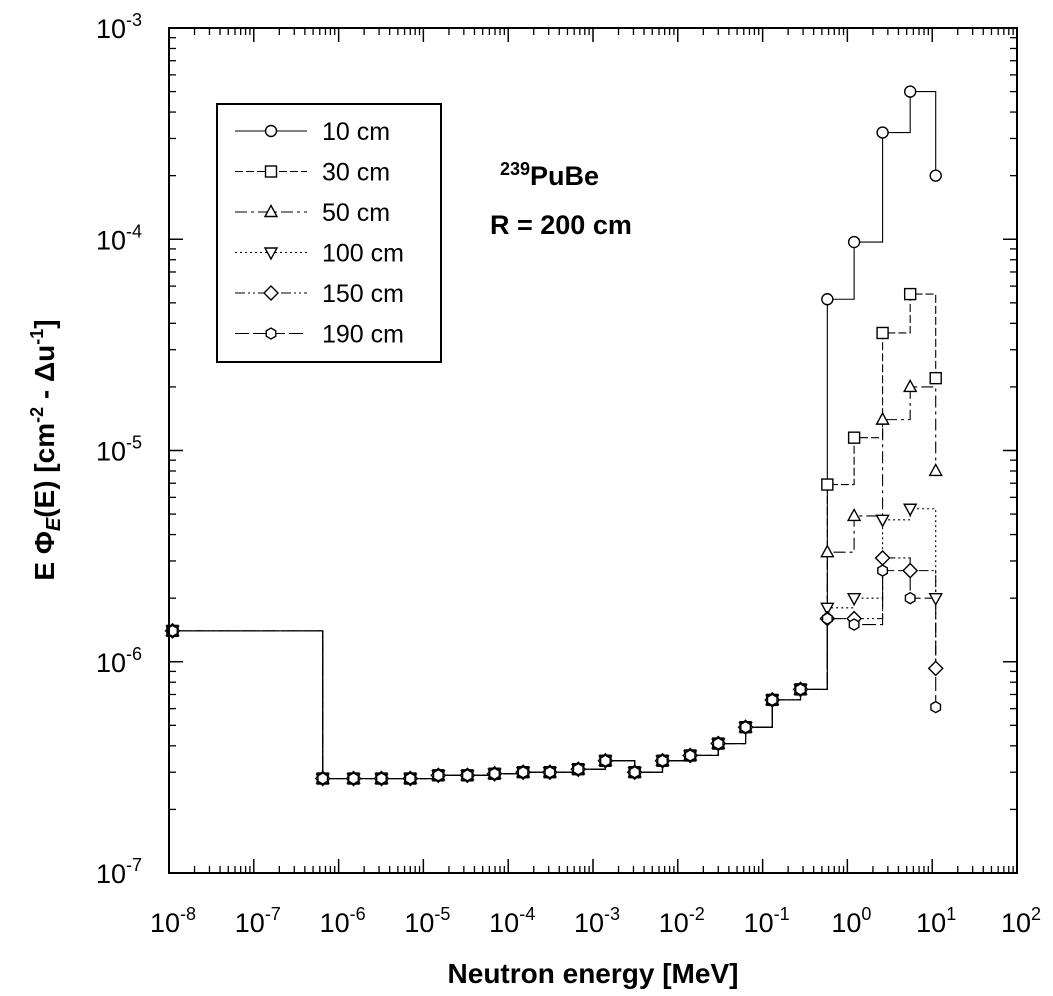 This screenshot has height=996, width=1053. I want to click on annotation-text: PuBe, so click(564, 176).